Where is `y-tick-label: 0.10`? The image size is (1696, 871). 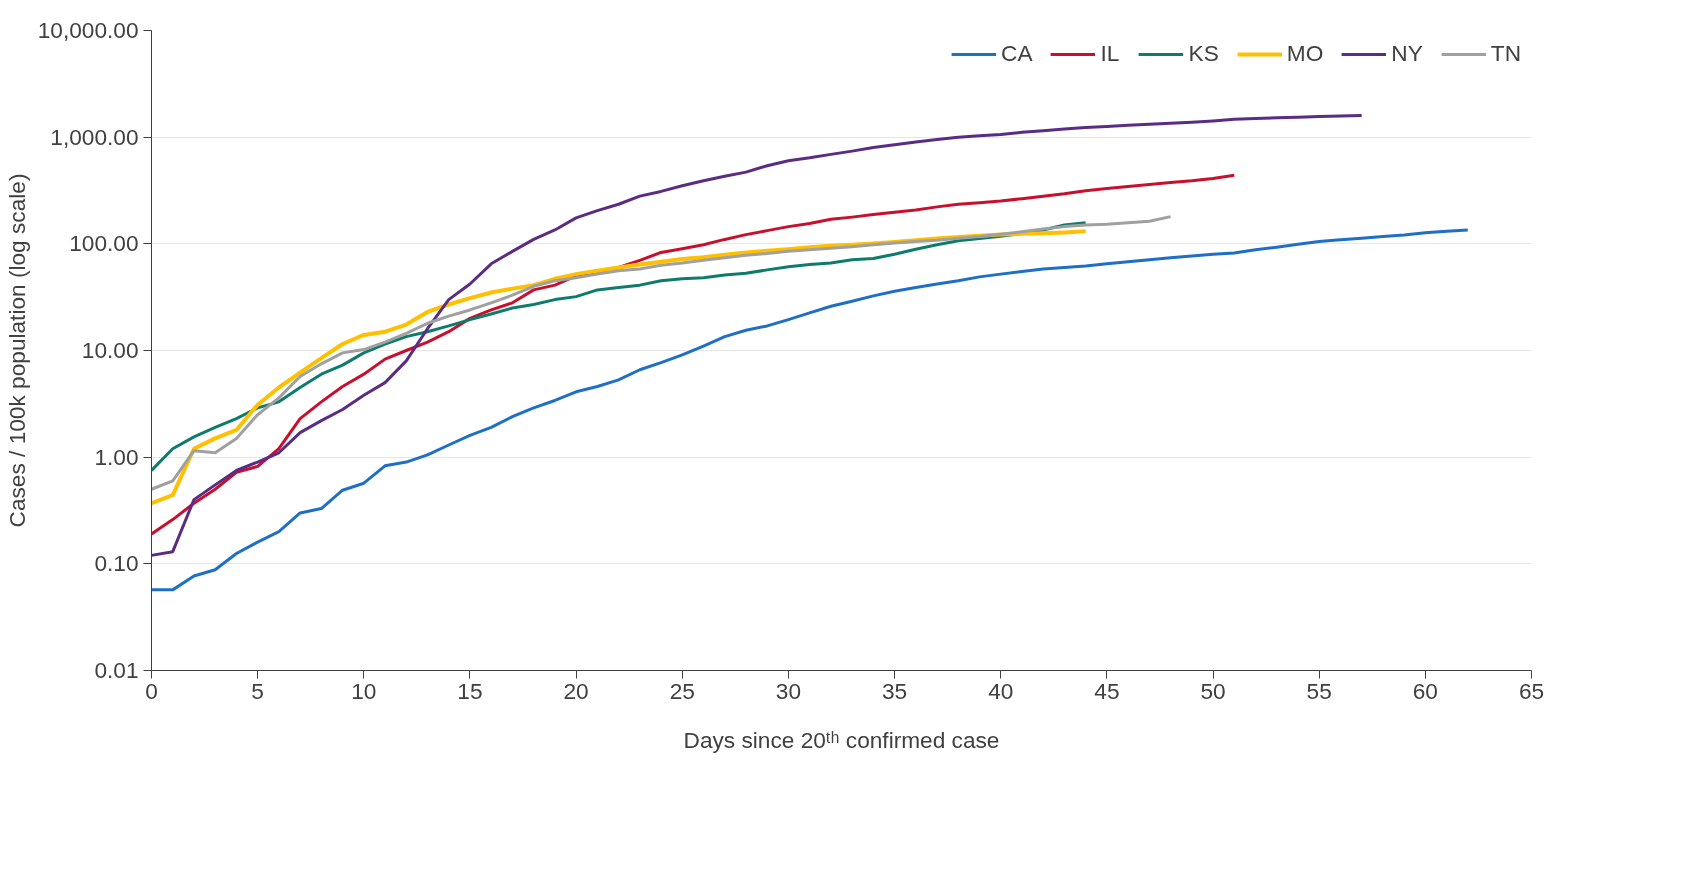 y-tick-label: 0.10 is located at coordinates (116, 563).